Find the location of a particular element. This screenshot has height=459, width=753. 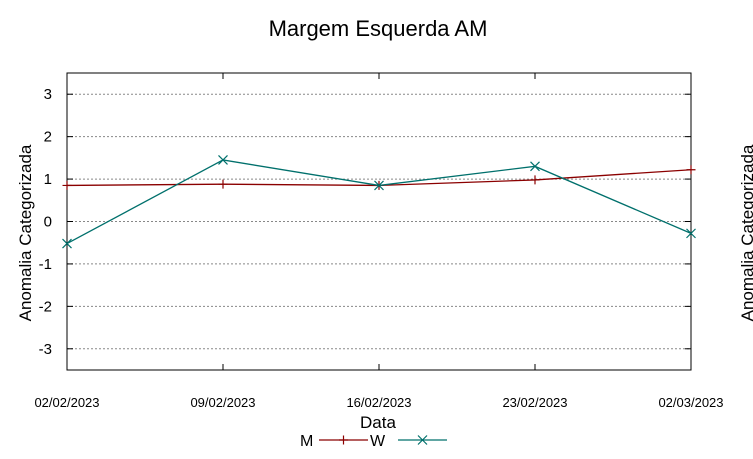

x-tick-label: 16/02/2023 is located at coordinates (378, 402).